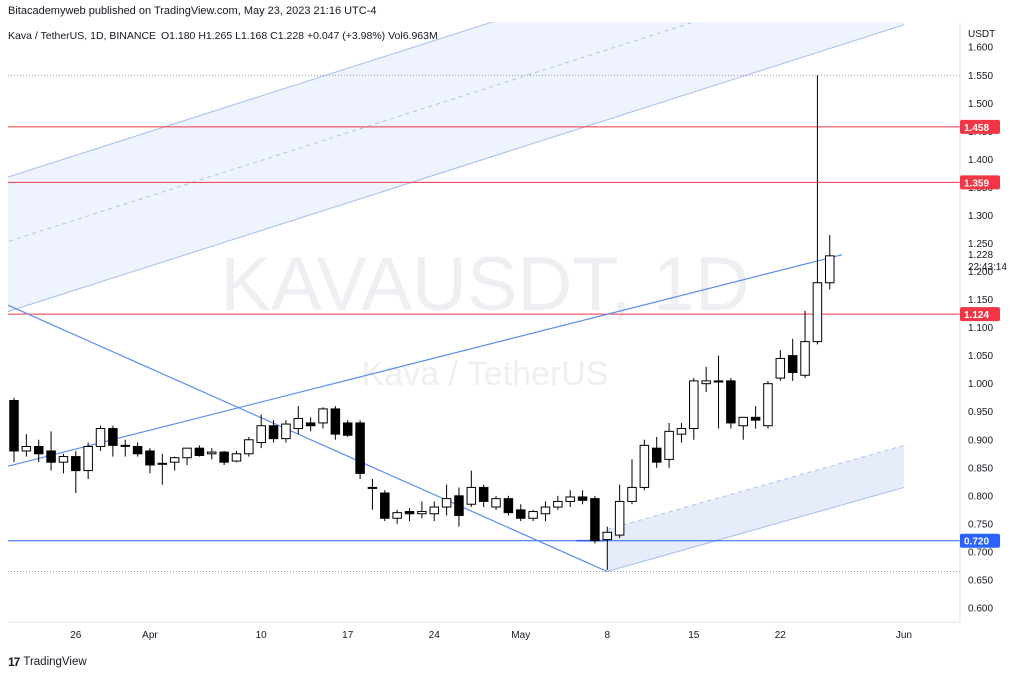 The image size is (1024, 677). Describe the element at coordinates (150, 635) in the screenshot. I see `x-tick-label-1: Apr` at that location.